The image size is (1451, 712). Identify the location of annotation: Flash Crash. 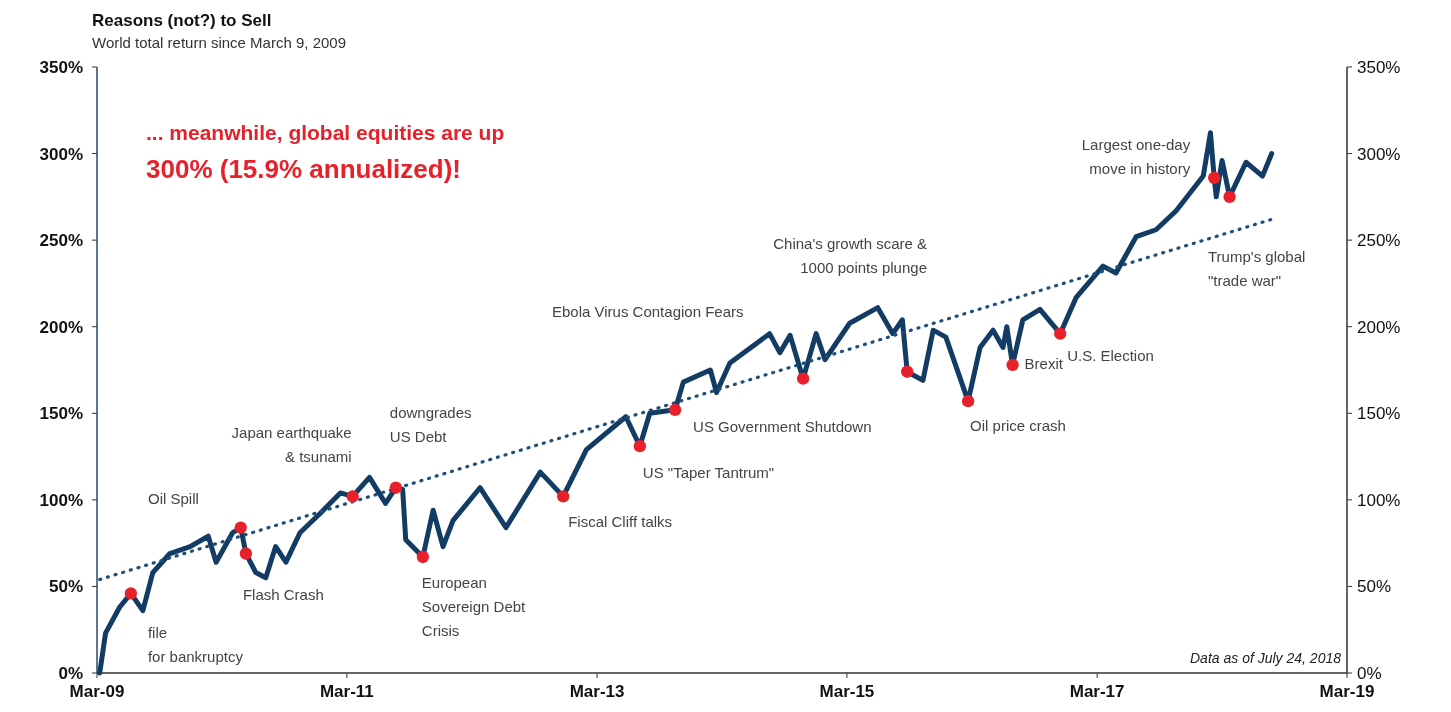
(283, 594).